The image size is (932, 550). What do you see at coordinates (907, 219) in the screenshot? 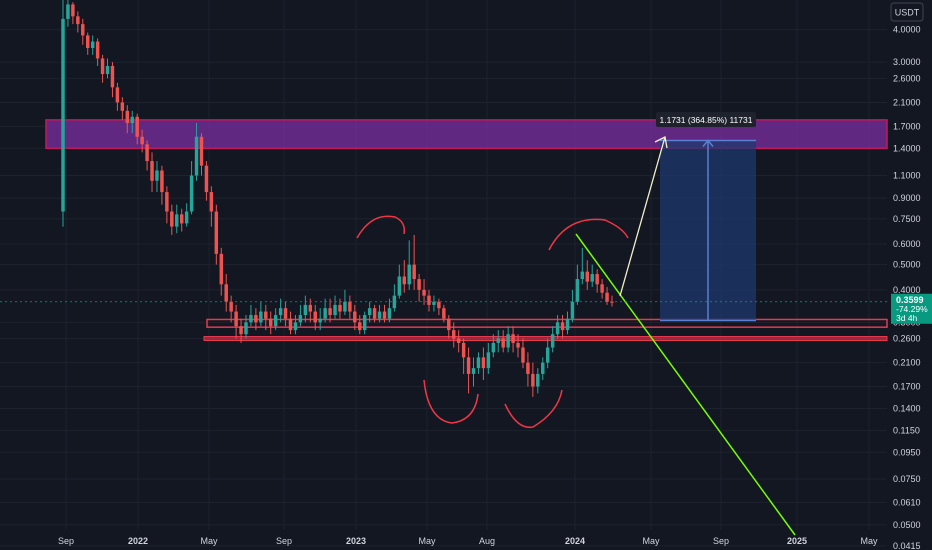
I see `y-tick-label: 0.7500` at bounding box center [907, 219].